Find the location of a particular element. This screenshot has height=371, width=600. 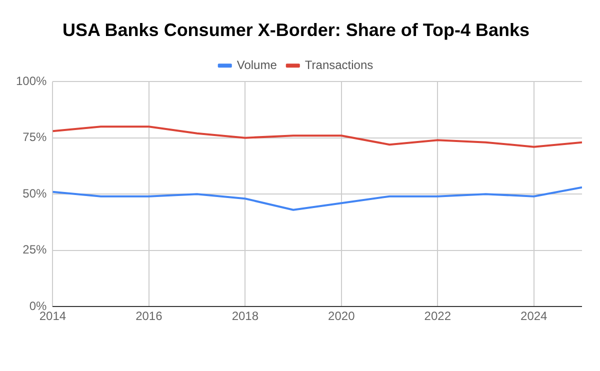

y-tick-label: 75% is located at coordinates (35, 137).